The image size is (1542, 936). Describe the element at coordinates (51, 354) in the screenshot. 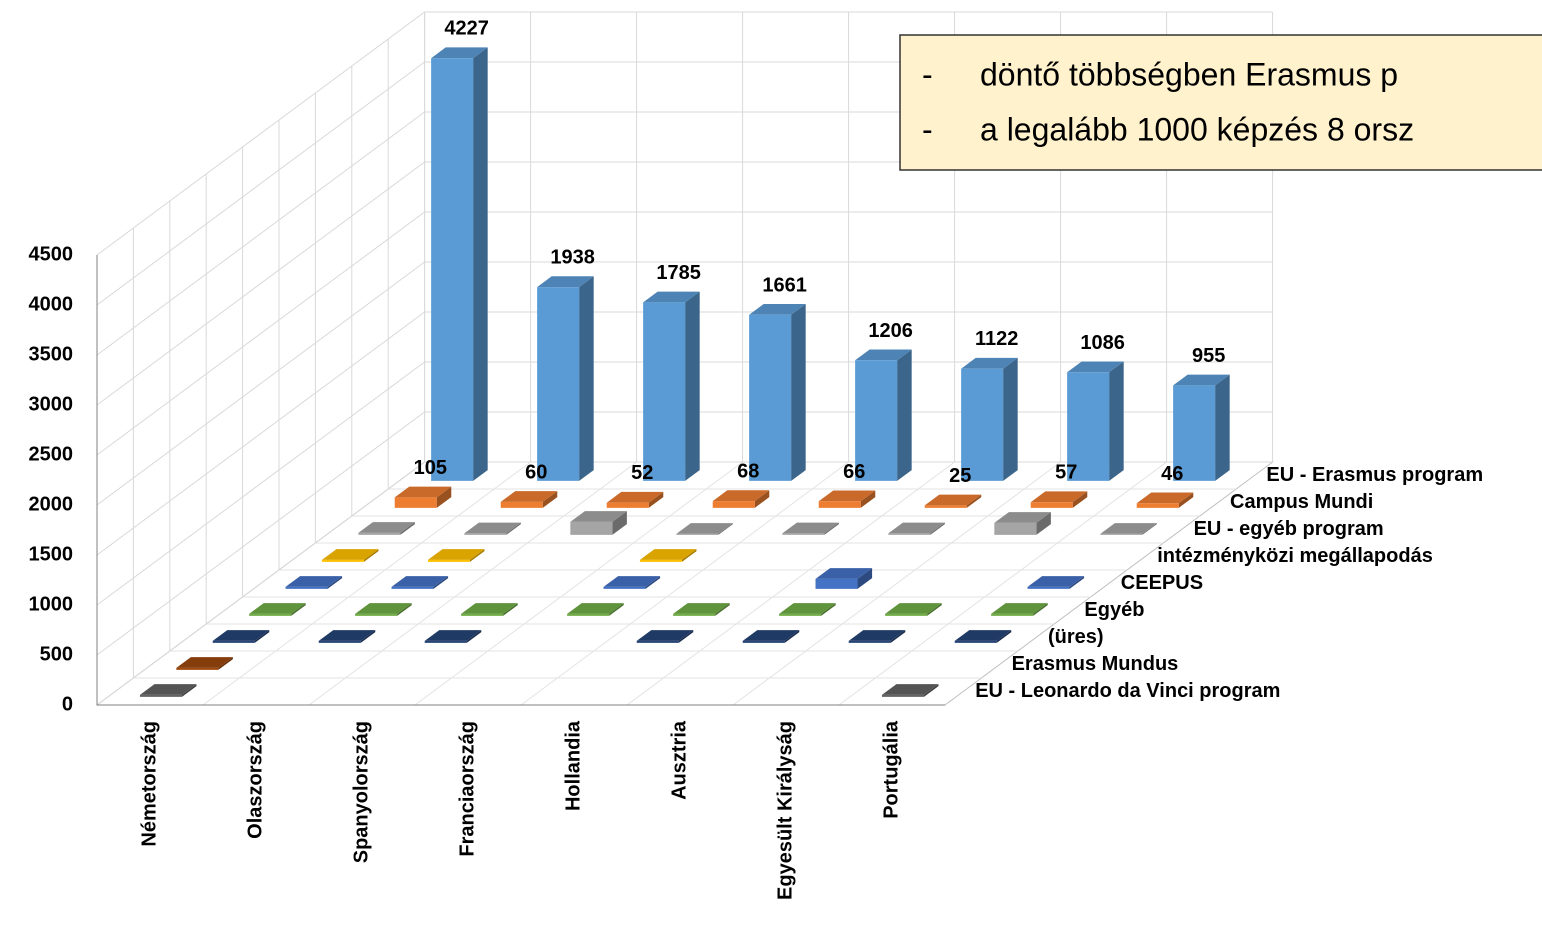

I see `y-tick-label: 3500` at that location.